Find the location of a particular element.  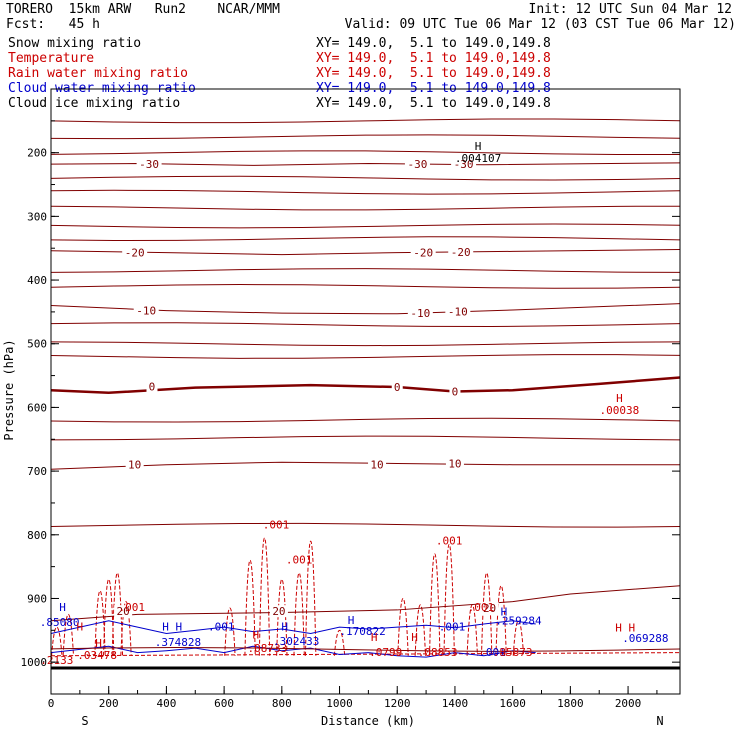

x-tick-label: 1400 is located at coordinates (455, 703).